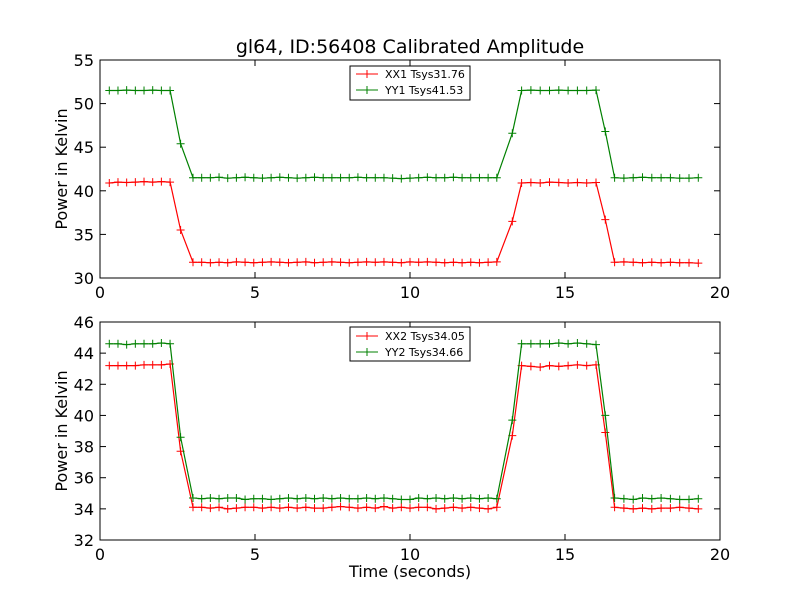 The image size is (800, 600). I want to click on bottom-x-tick-label: 15, so click(565, 554).